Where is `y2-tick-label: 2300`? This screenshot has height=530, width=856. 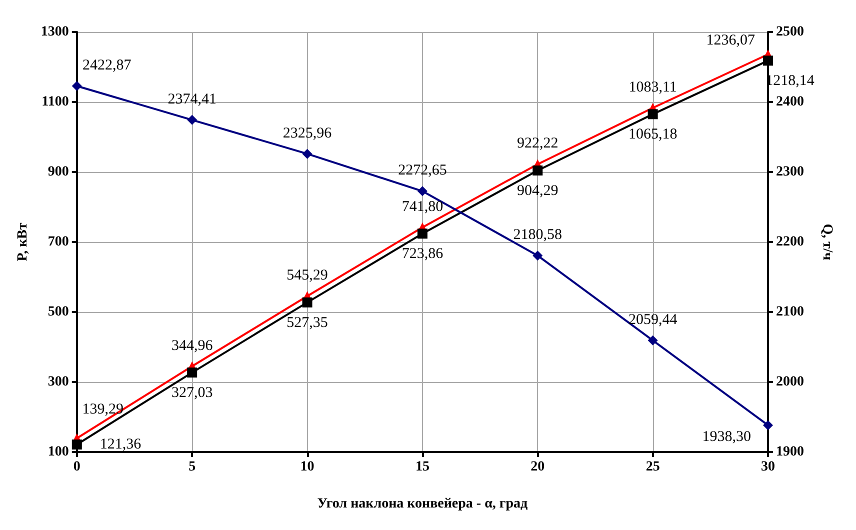
y2-tick-label: 2300 is located at coordinates (790, 172).